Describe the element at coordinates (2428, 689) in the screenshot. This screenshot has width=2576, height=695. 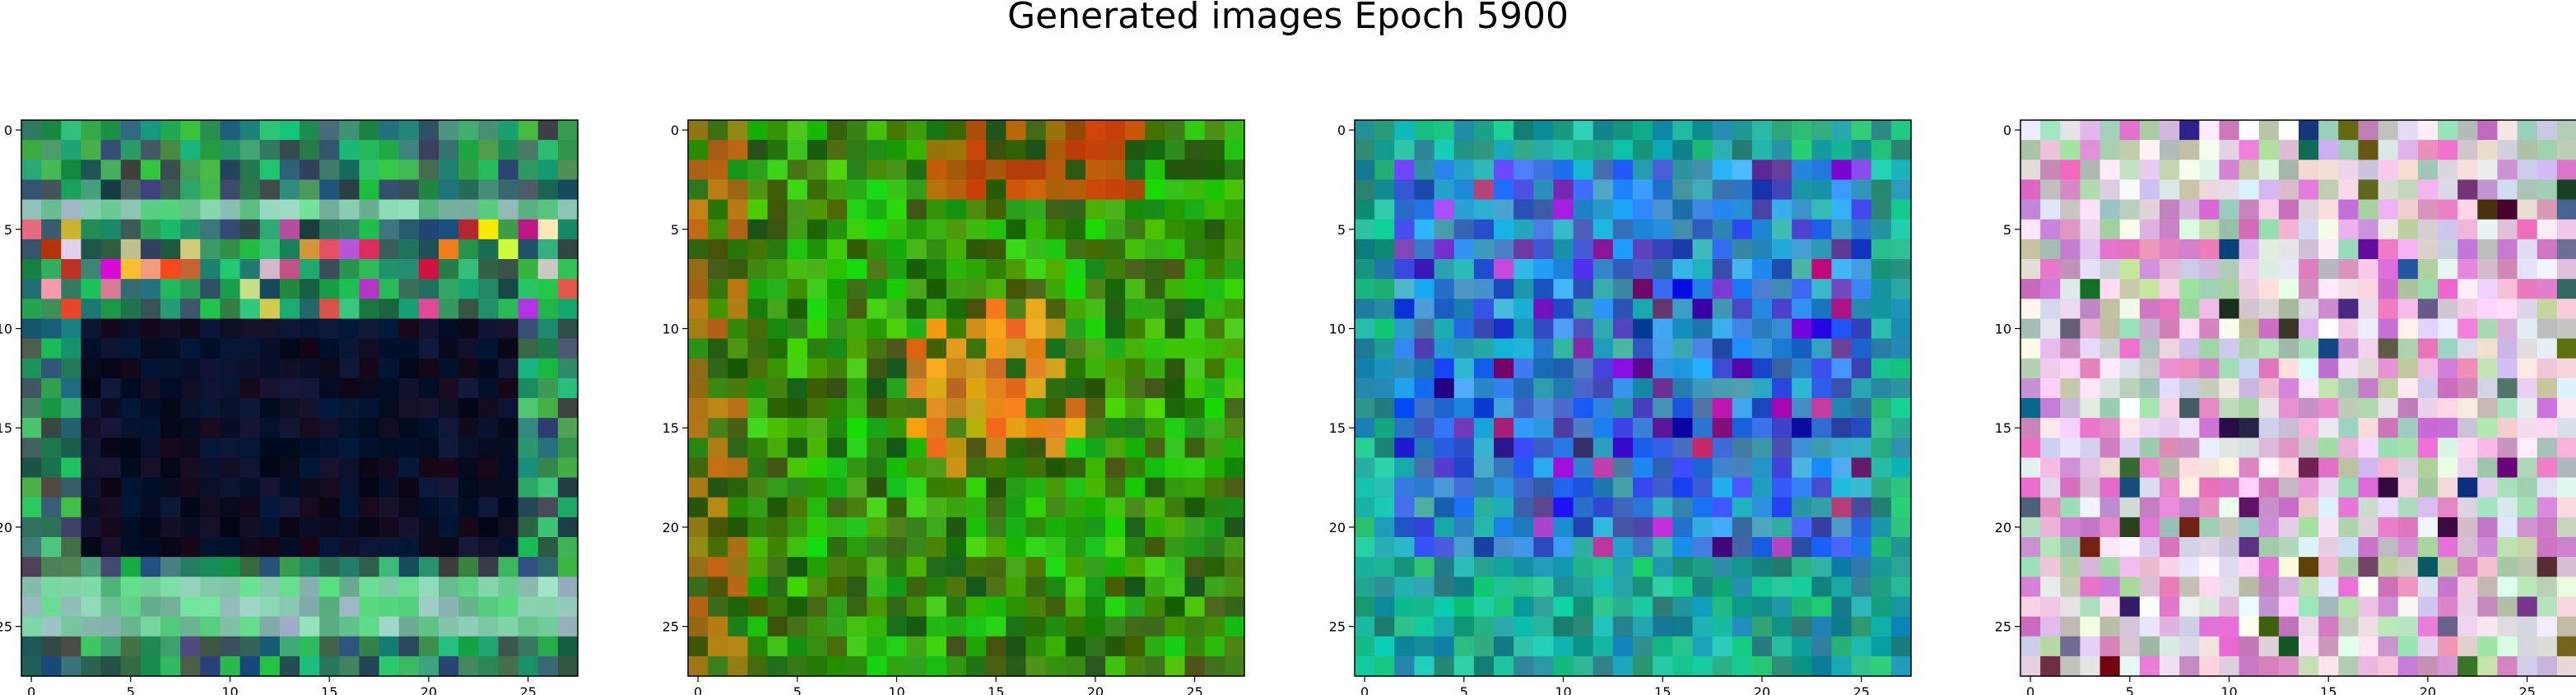
I see `x-tick-label: 20` at that location.